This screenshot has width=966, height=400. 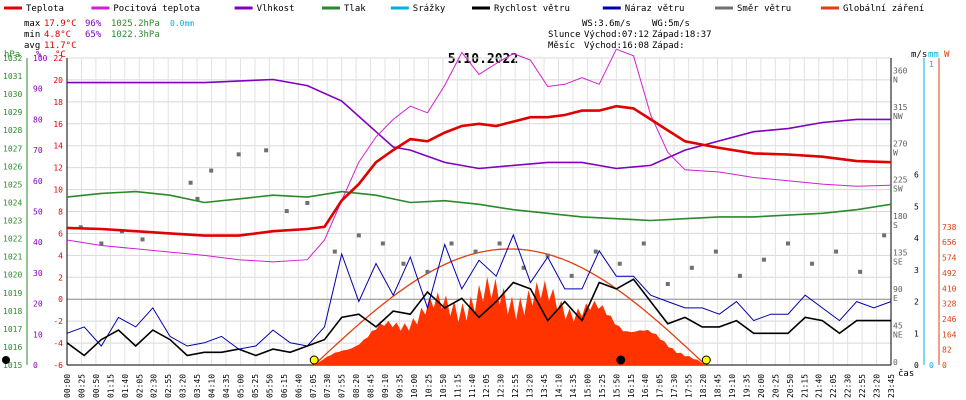 I want to click on x-tick-label: 19:35, so click(x=746, y=386).